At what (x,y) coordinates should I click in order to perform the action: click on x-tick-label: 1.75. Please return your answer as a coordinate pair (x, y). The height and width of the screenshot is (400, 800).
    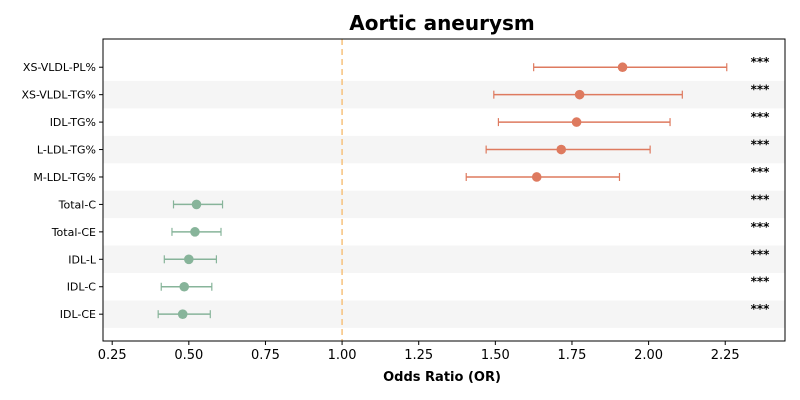
    Looking at the image, I should click on (571, 355).